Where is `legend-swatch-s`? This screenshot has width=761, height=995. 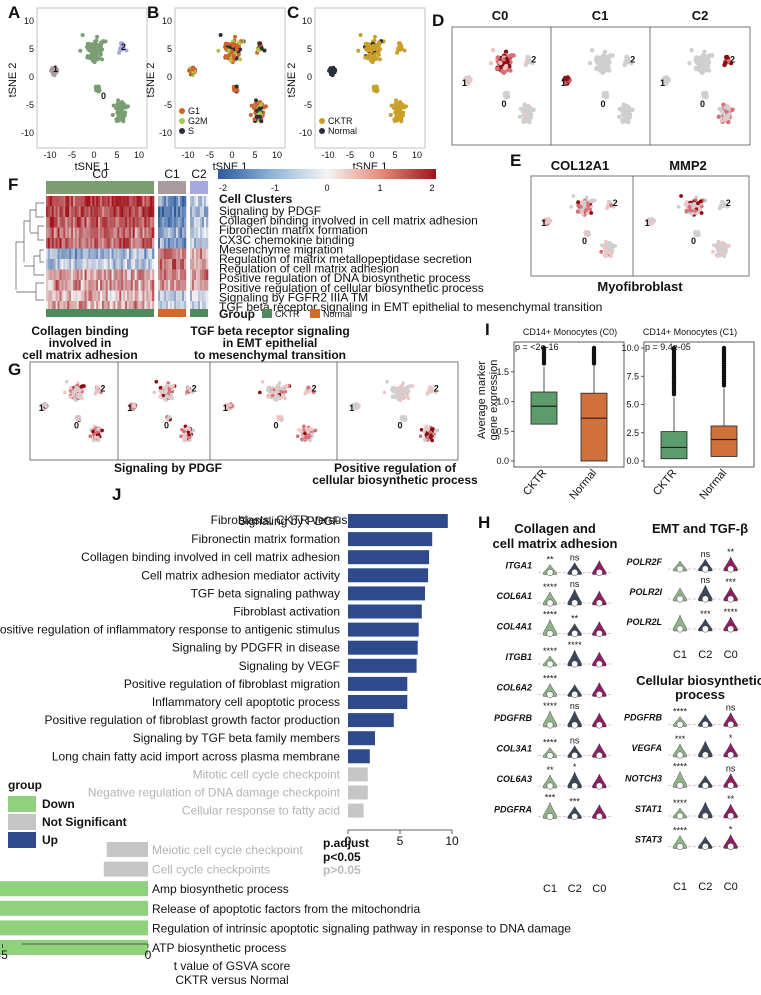 legend-swatch-s is located at coordinates (182, 131).